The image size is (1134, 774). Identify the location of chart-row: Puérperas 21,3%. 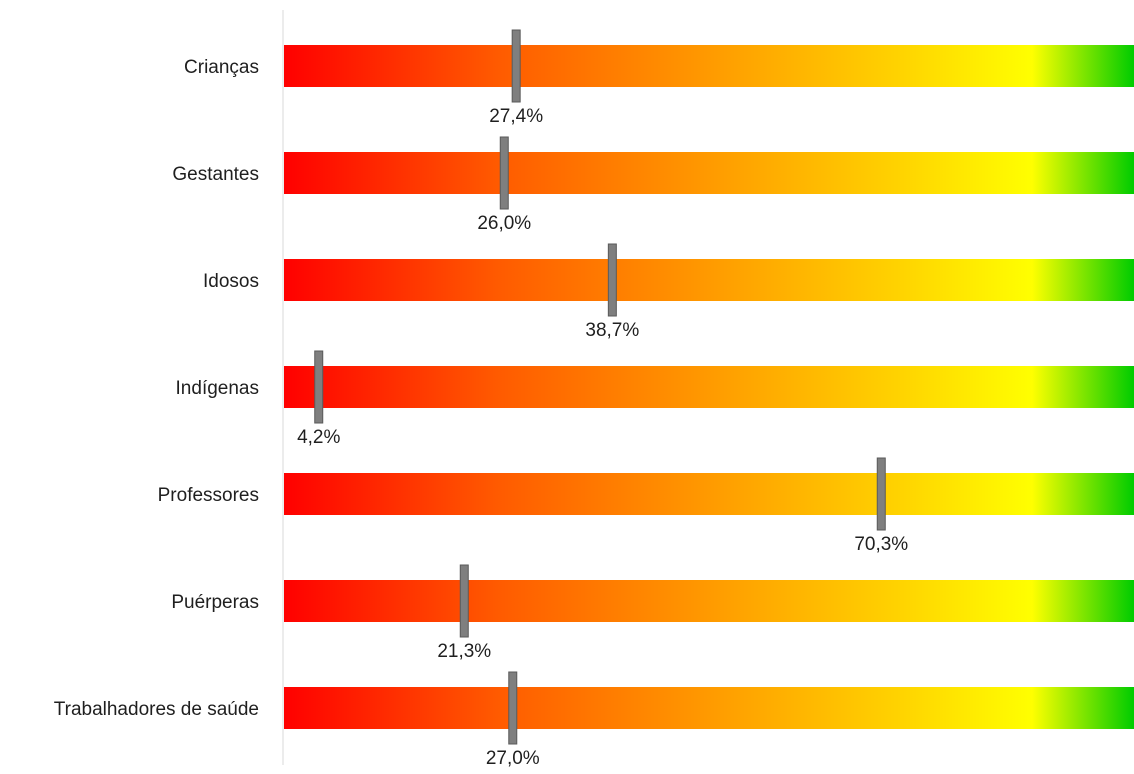
(652, 613).